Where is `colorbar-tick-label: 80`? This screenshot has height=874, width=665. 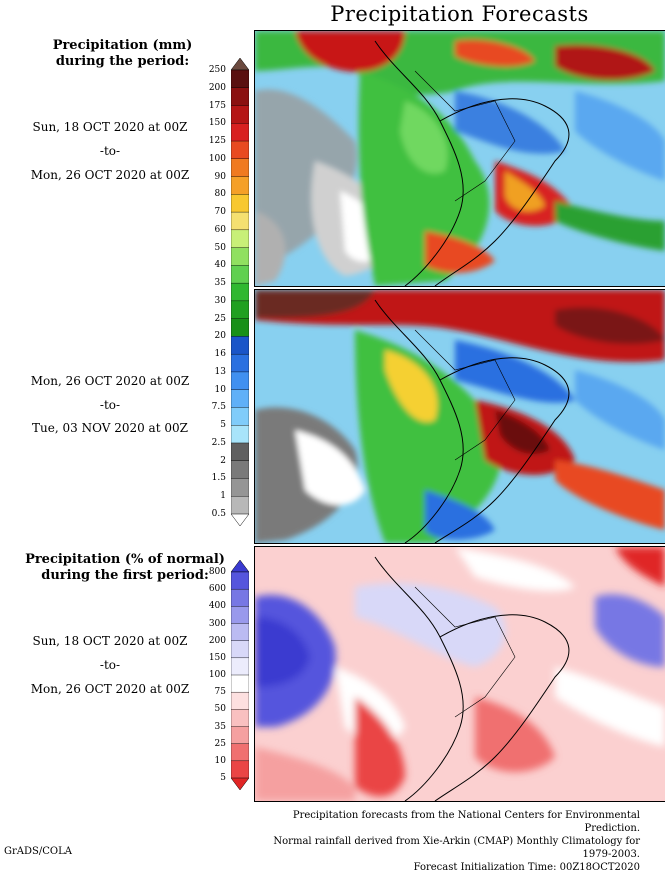
colorbar-tick-label: 80 is located at coordinates (220, 194).